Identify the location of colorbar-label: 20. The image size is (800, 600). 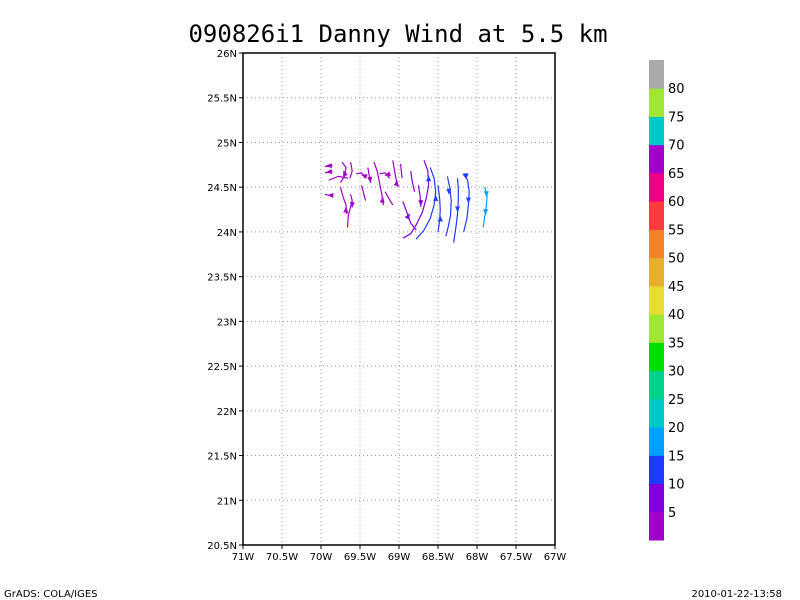
(676, 428).